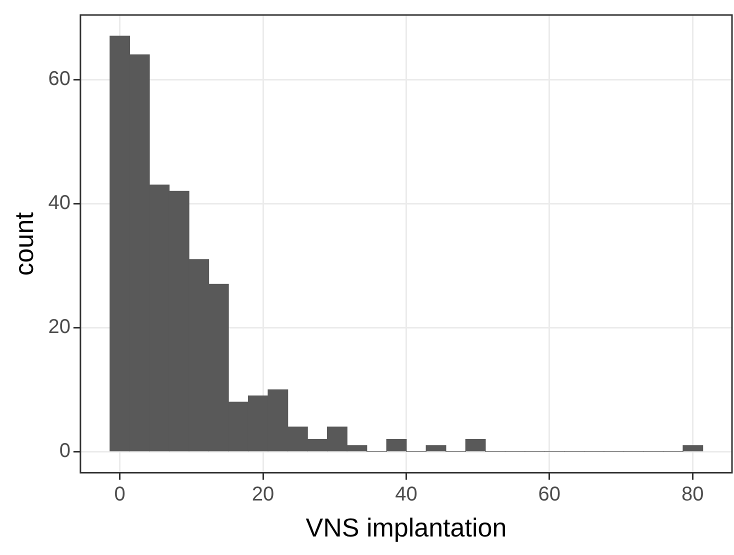 Image resolution: width=734 pixels, height=555 pixels. What do you see at coordinates (59, 327) in the screenshot?
I see `y-tick-label: 20` at bounding box center [59, 327].